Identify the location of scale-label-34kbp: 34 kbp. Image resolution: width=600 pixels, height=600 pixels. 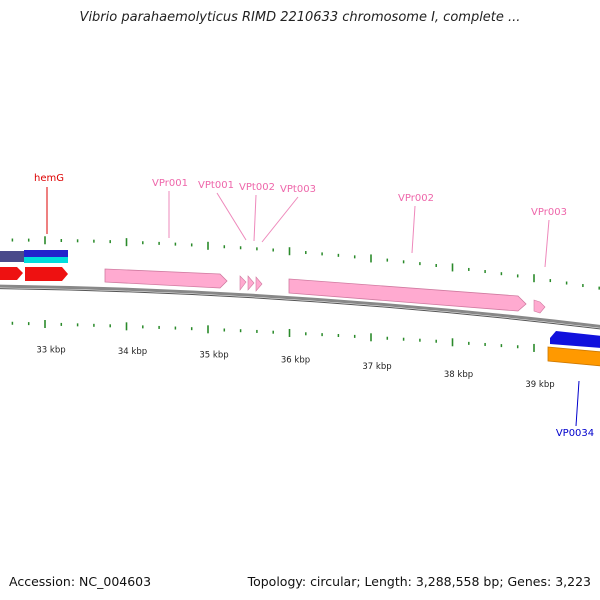
(132, 352).